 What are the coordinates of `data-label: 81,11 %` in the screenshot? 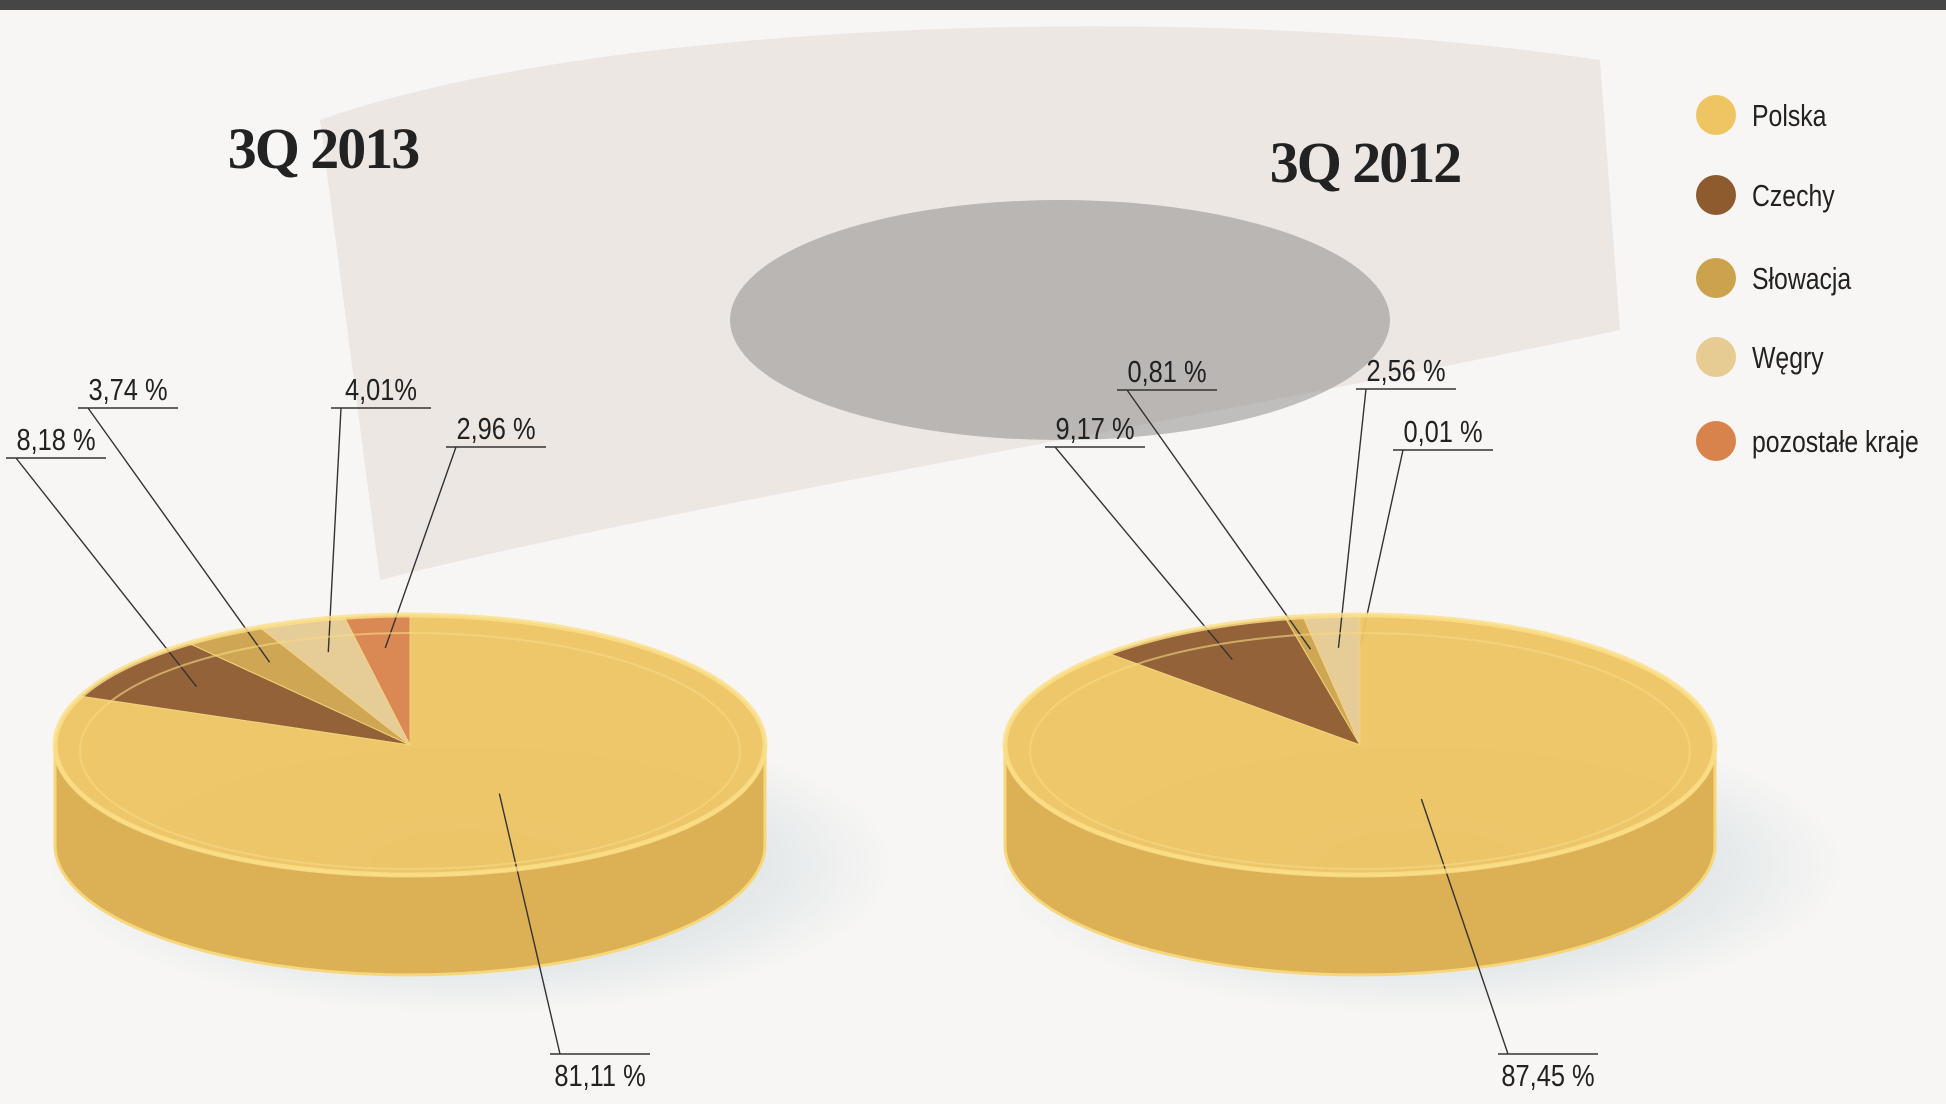 It's located at (599, 1076).